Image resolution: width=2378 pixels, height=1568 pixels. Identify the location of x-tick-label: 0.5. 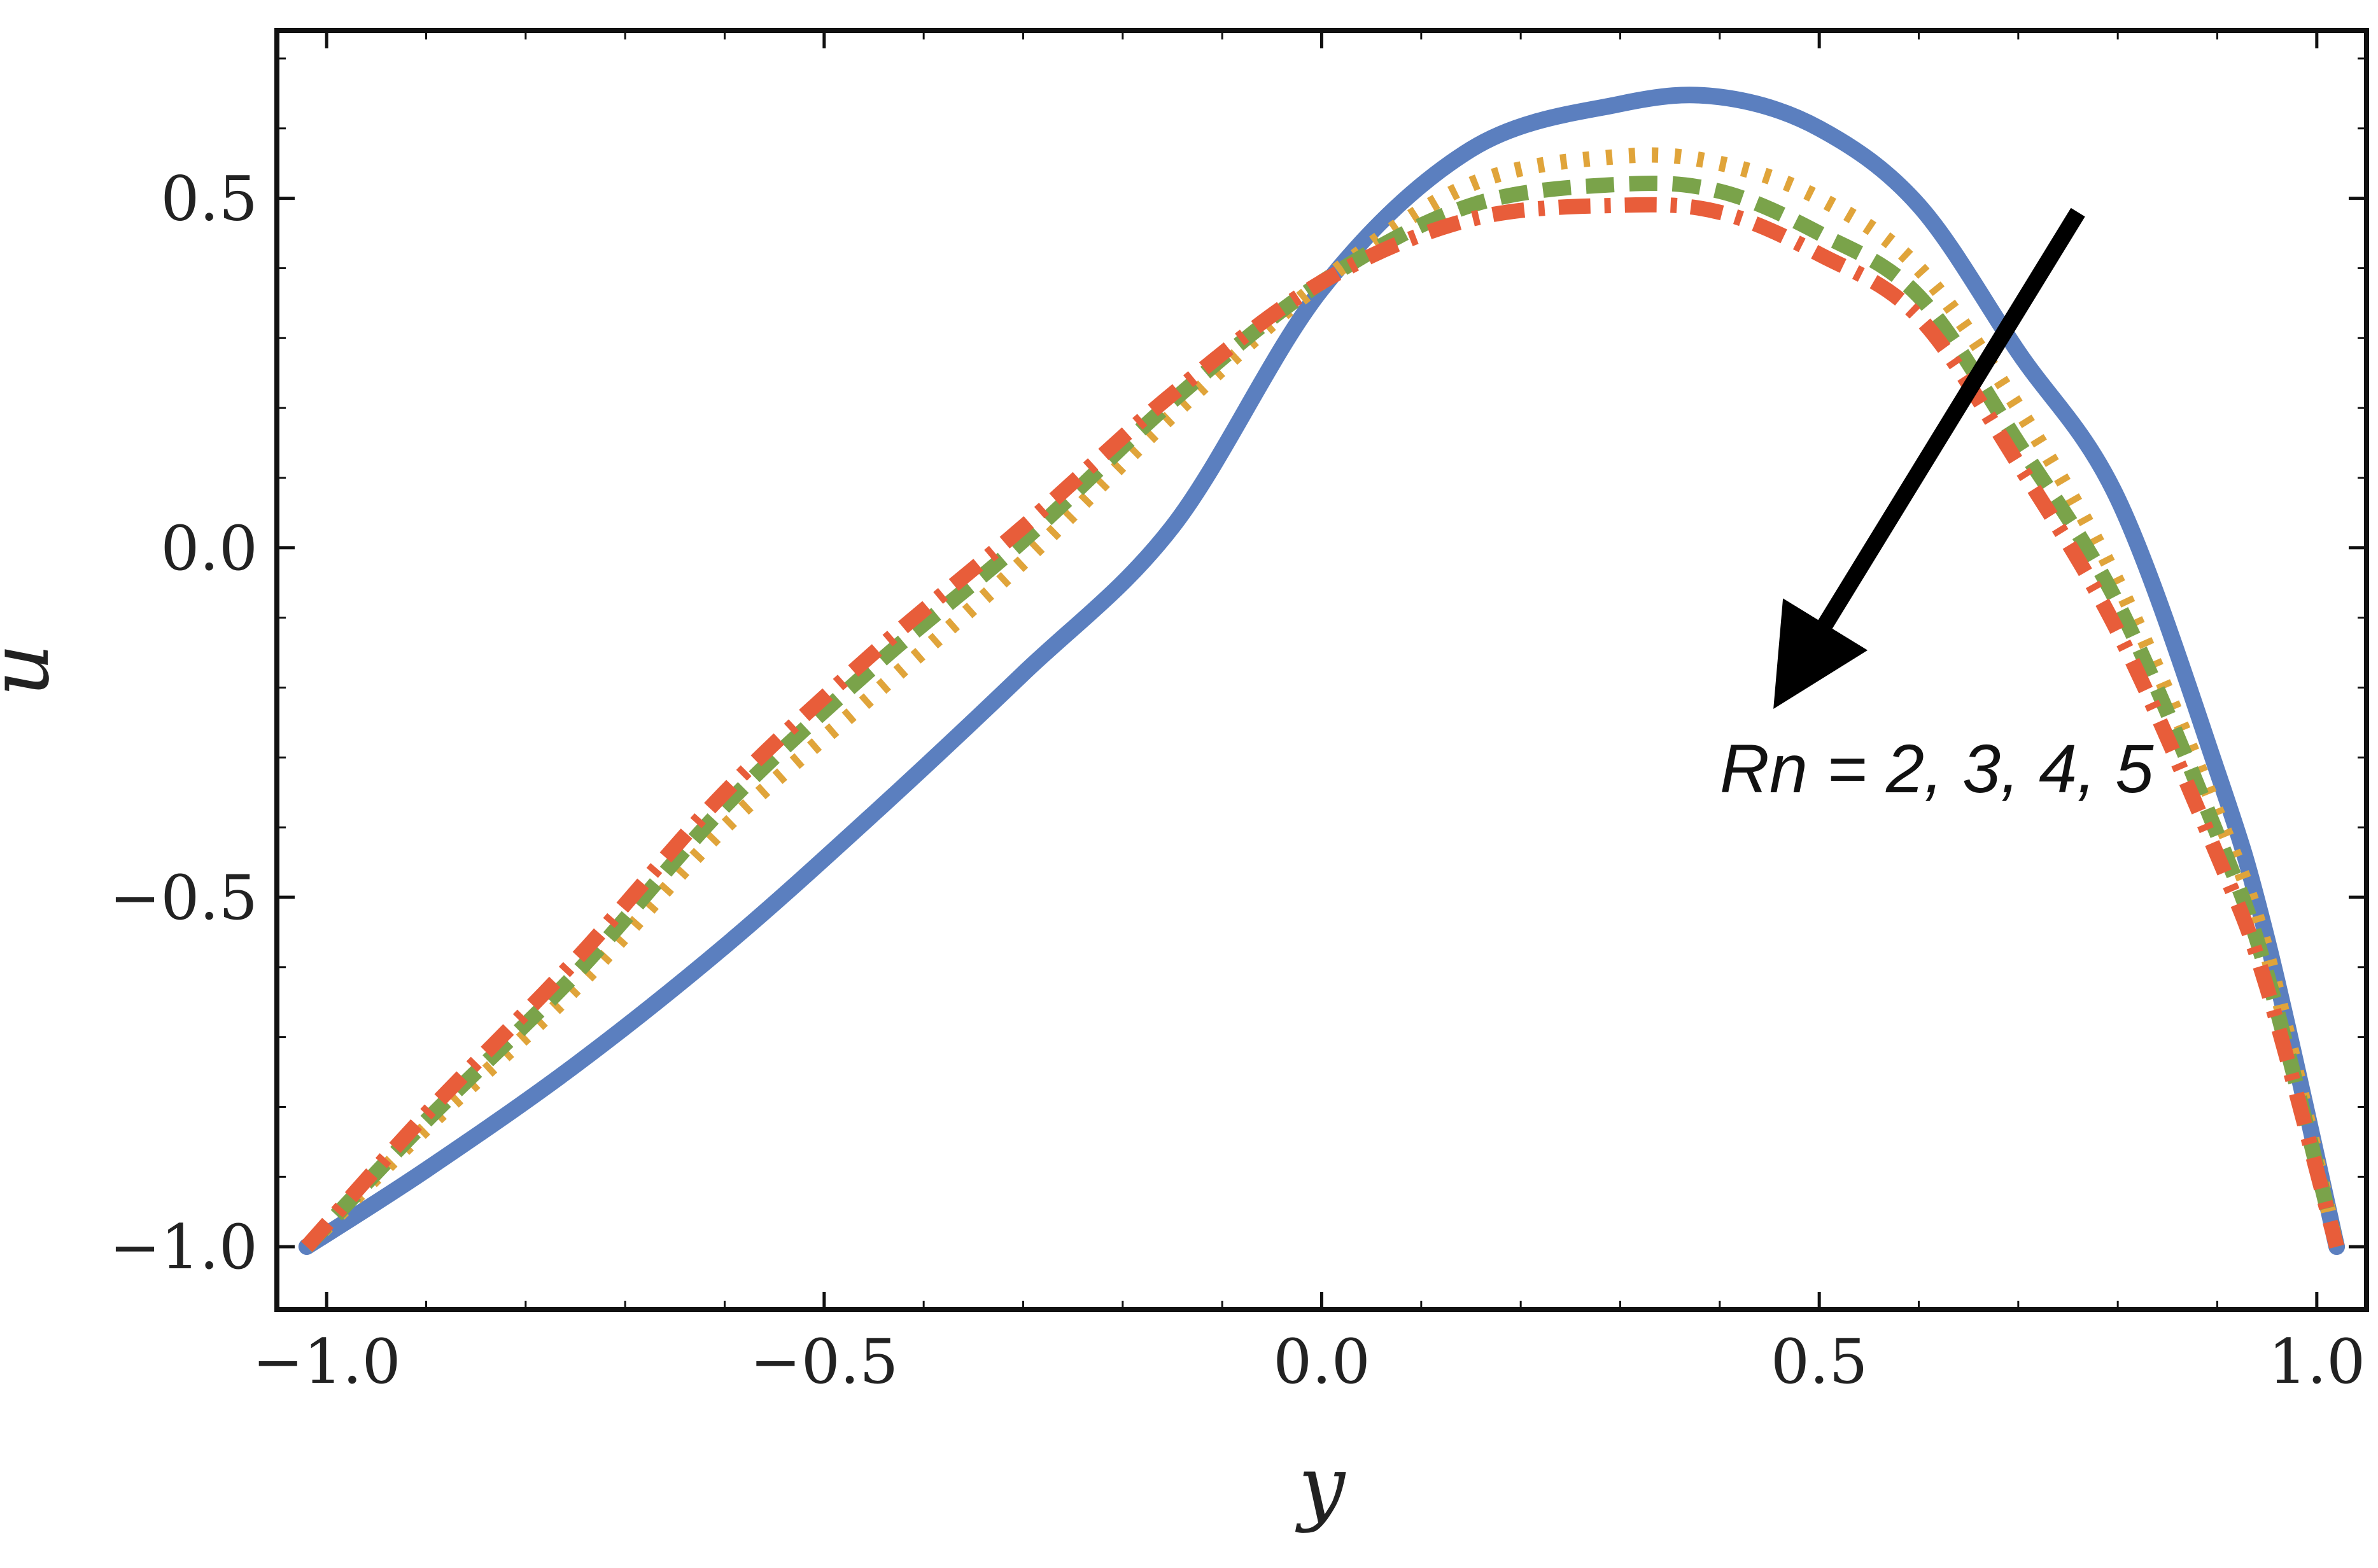
(1819, 1361).